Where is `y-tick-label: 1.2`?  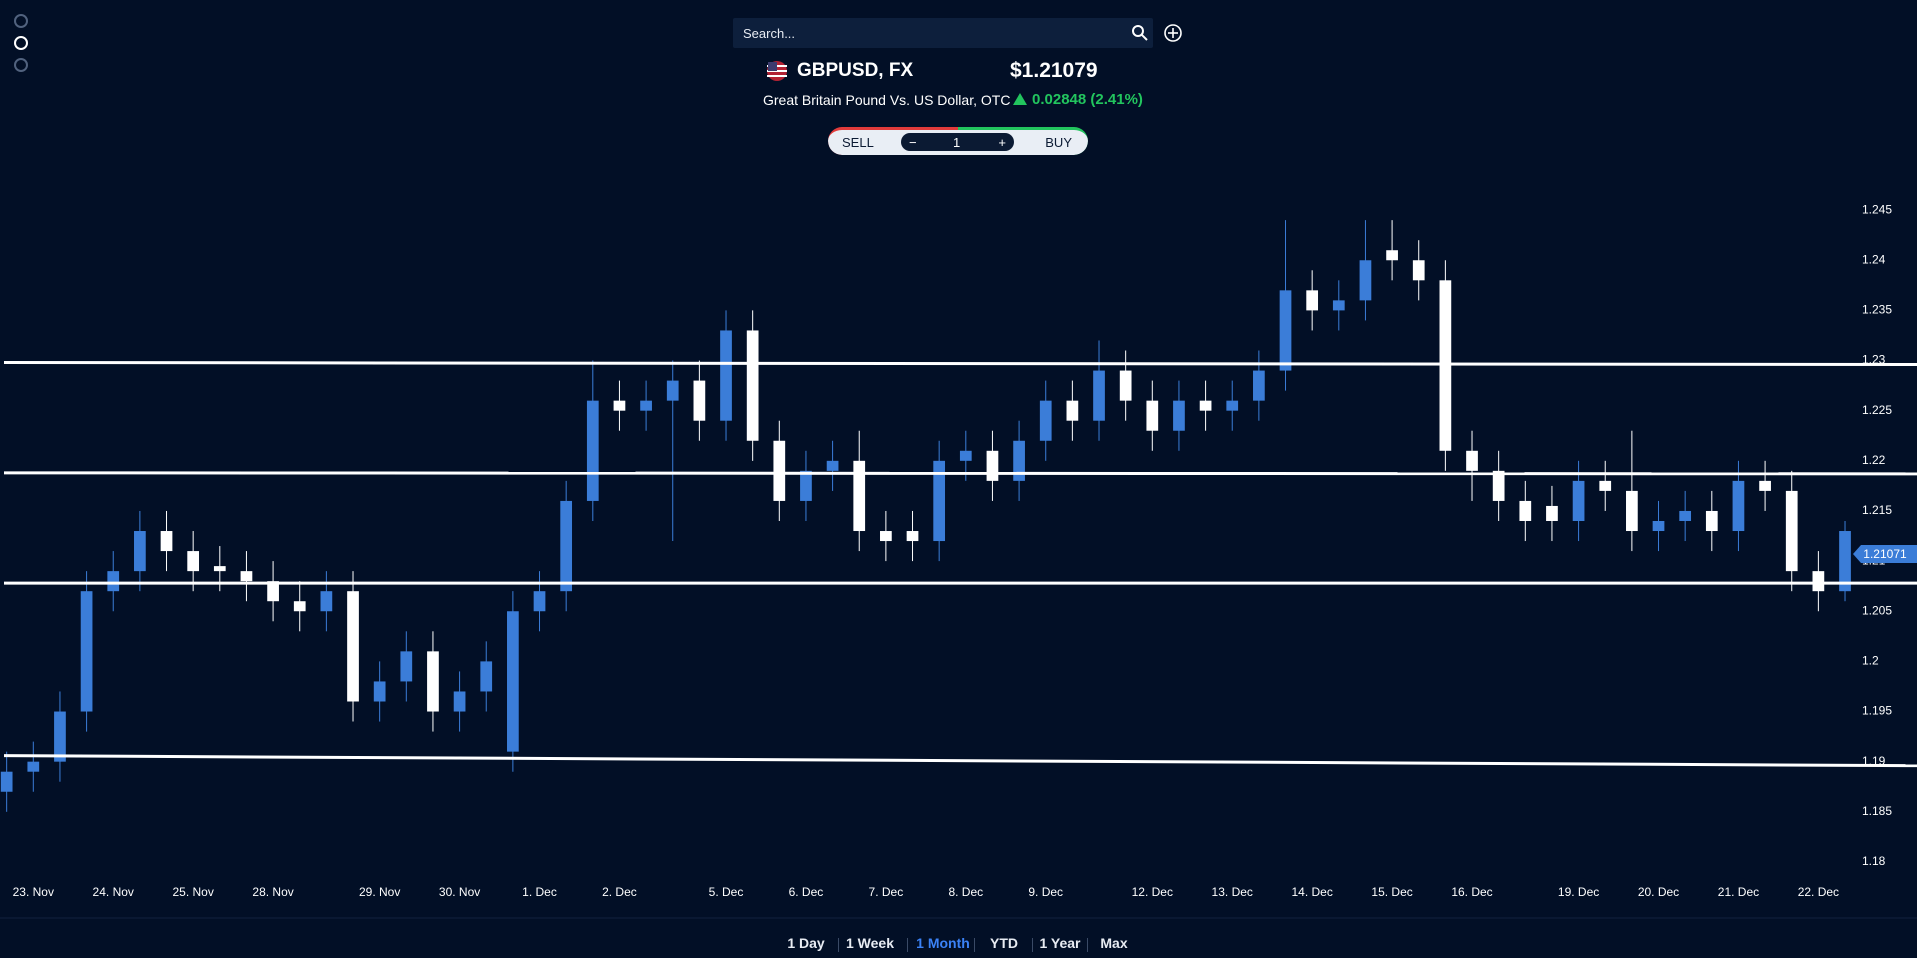
y-tick-label: 1.2 is located at coordinates (1870, 661).